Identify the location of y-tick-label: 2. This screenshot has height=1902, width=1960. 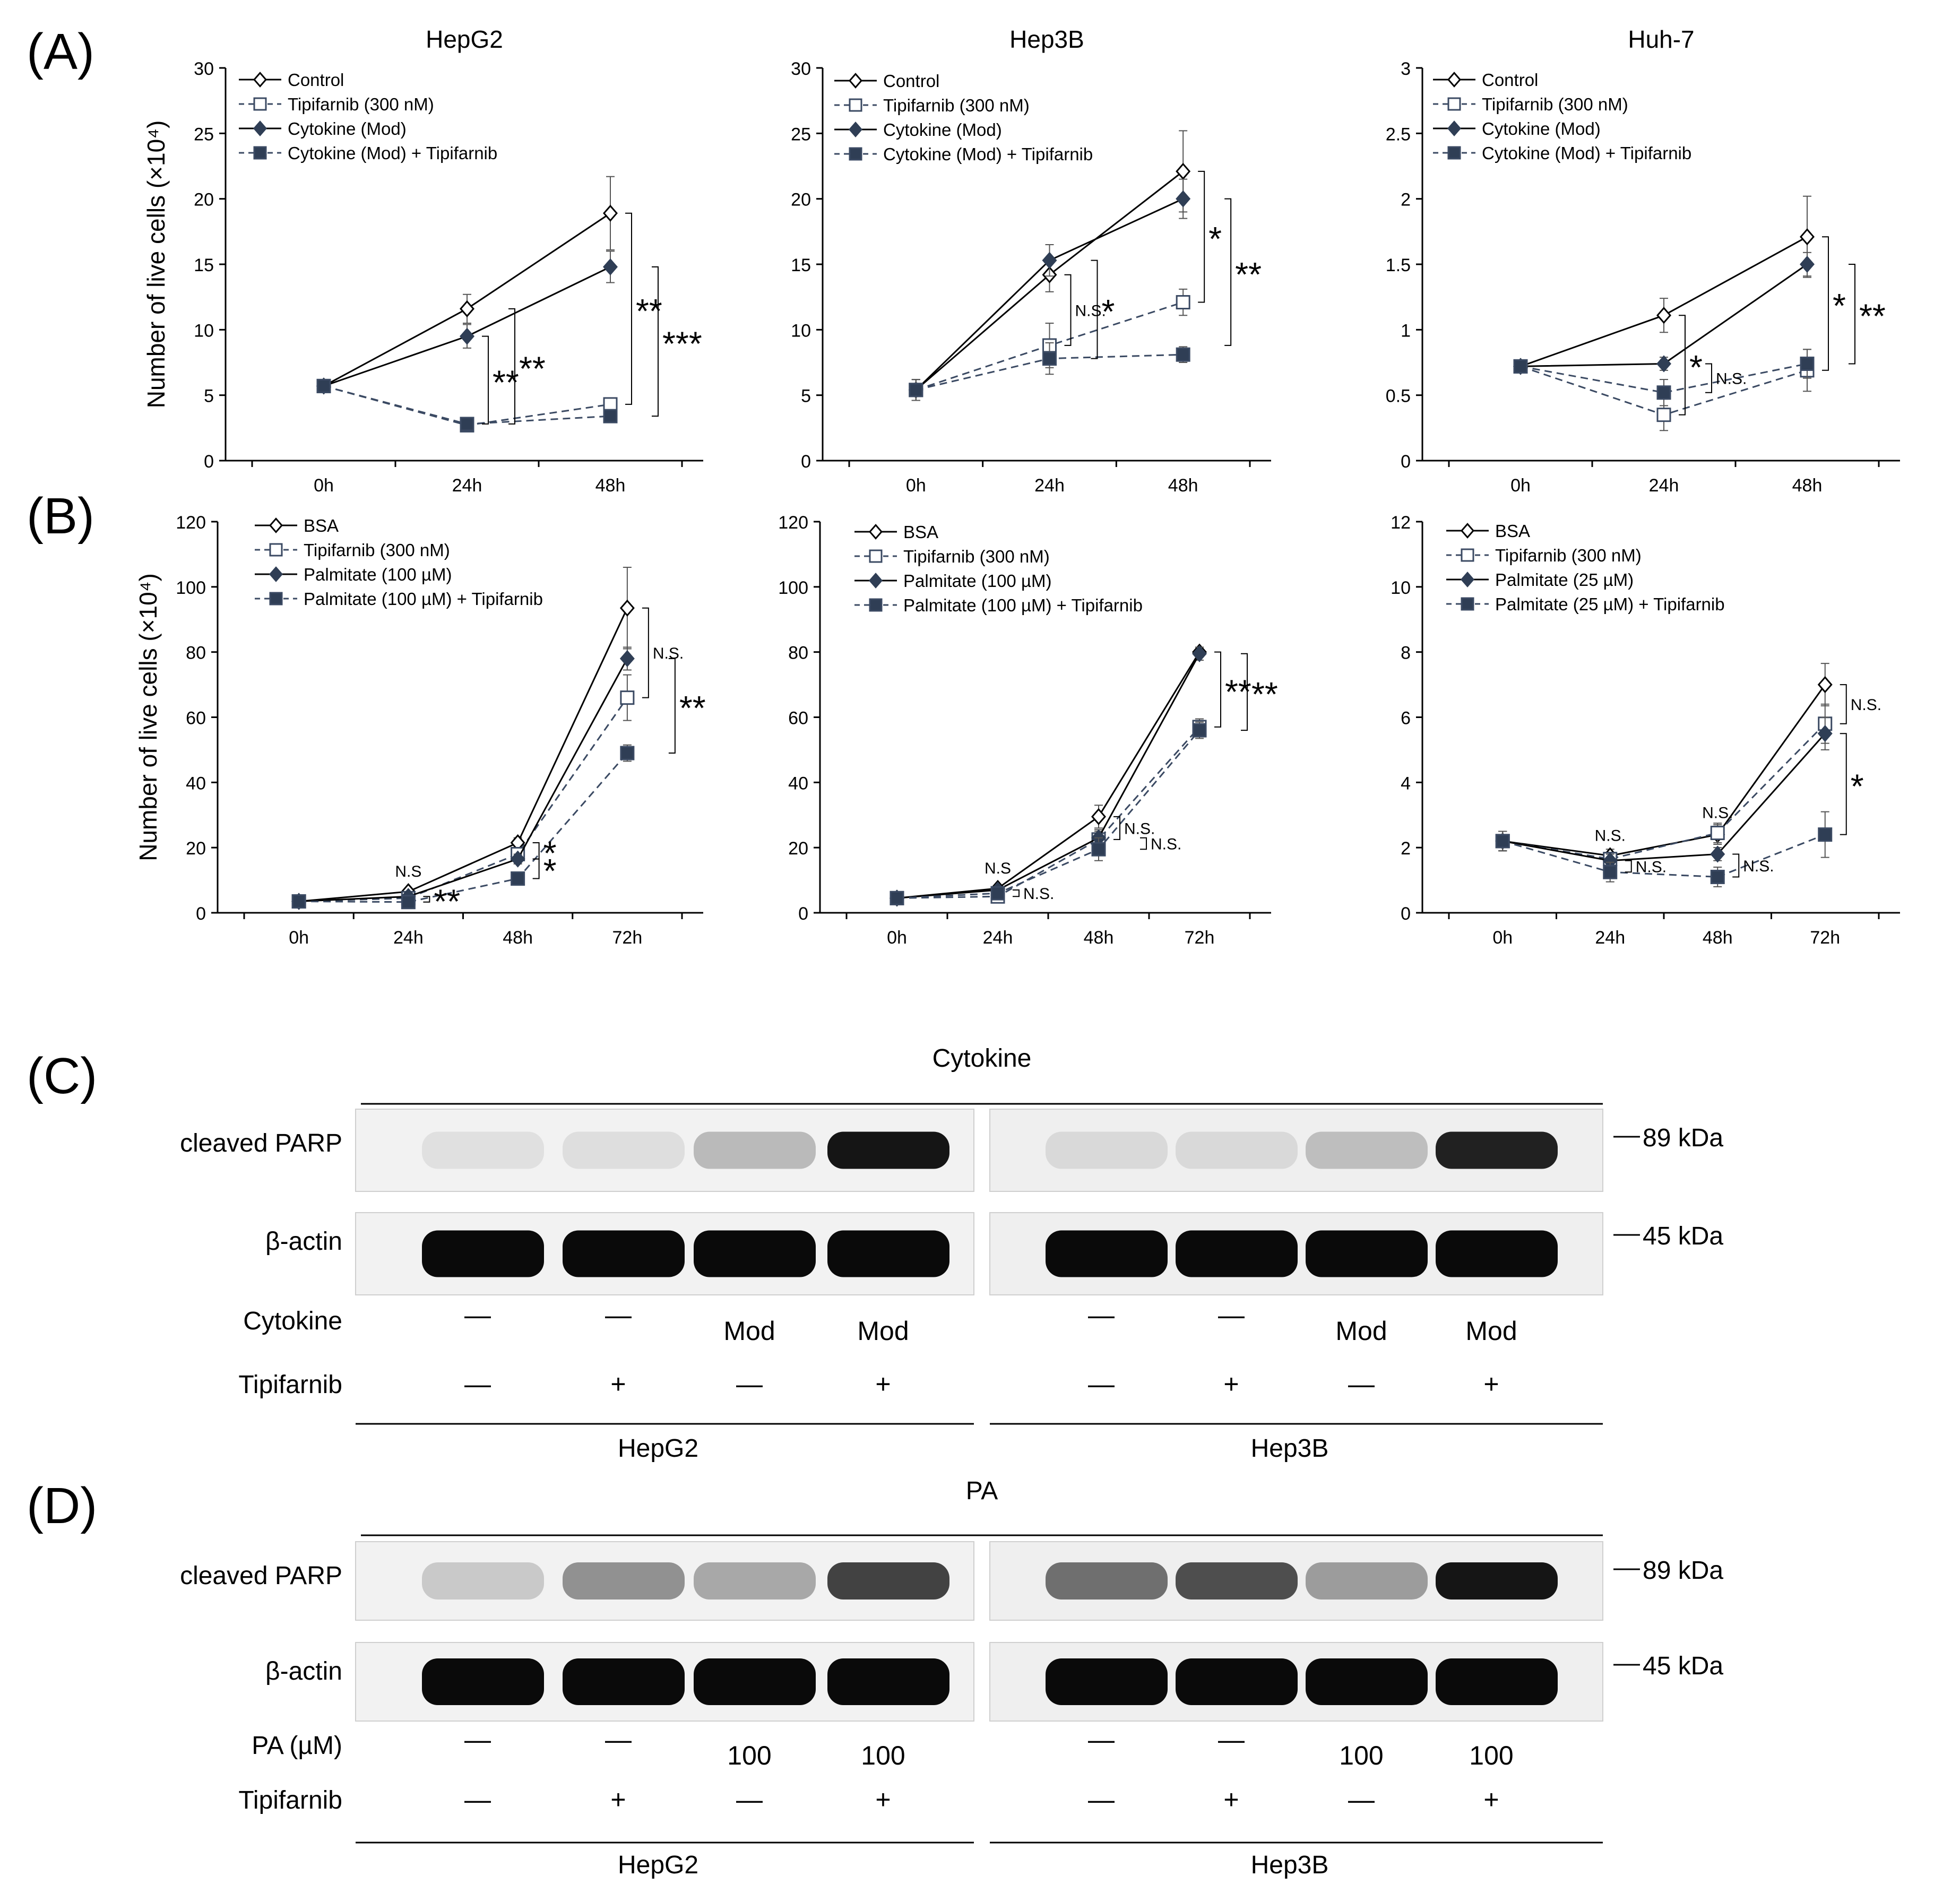
(1406, 200).